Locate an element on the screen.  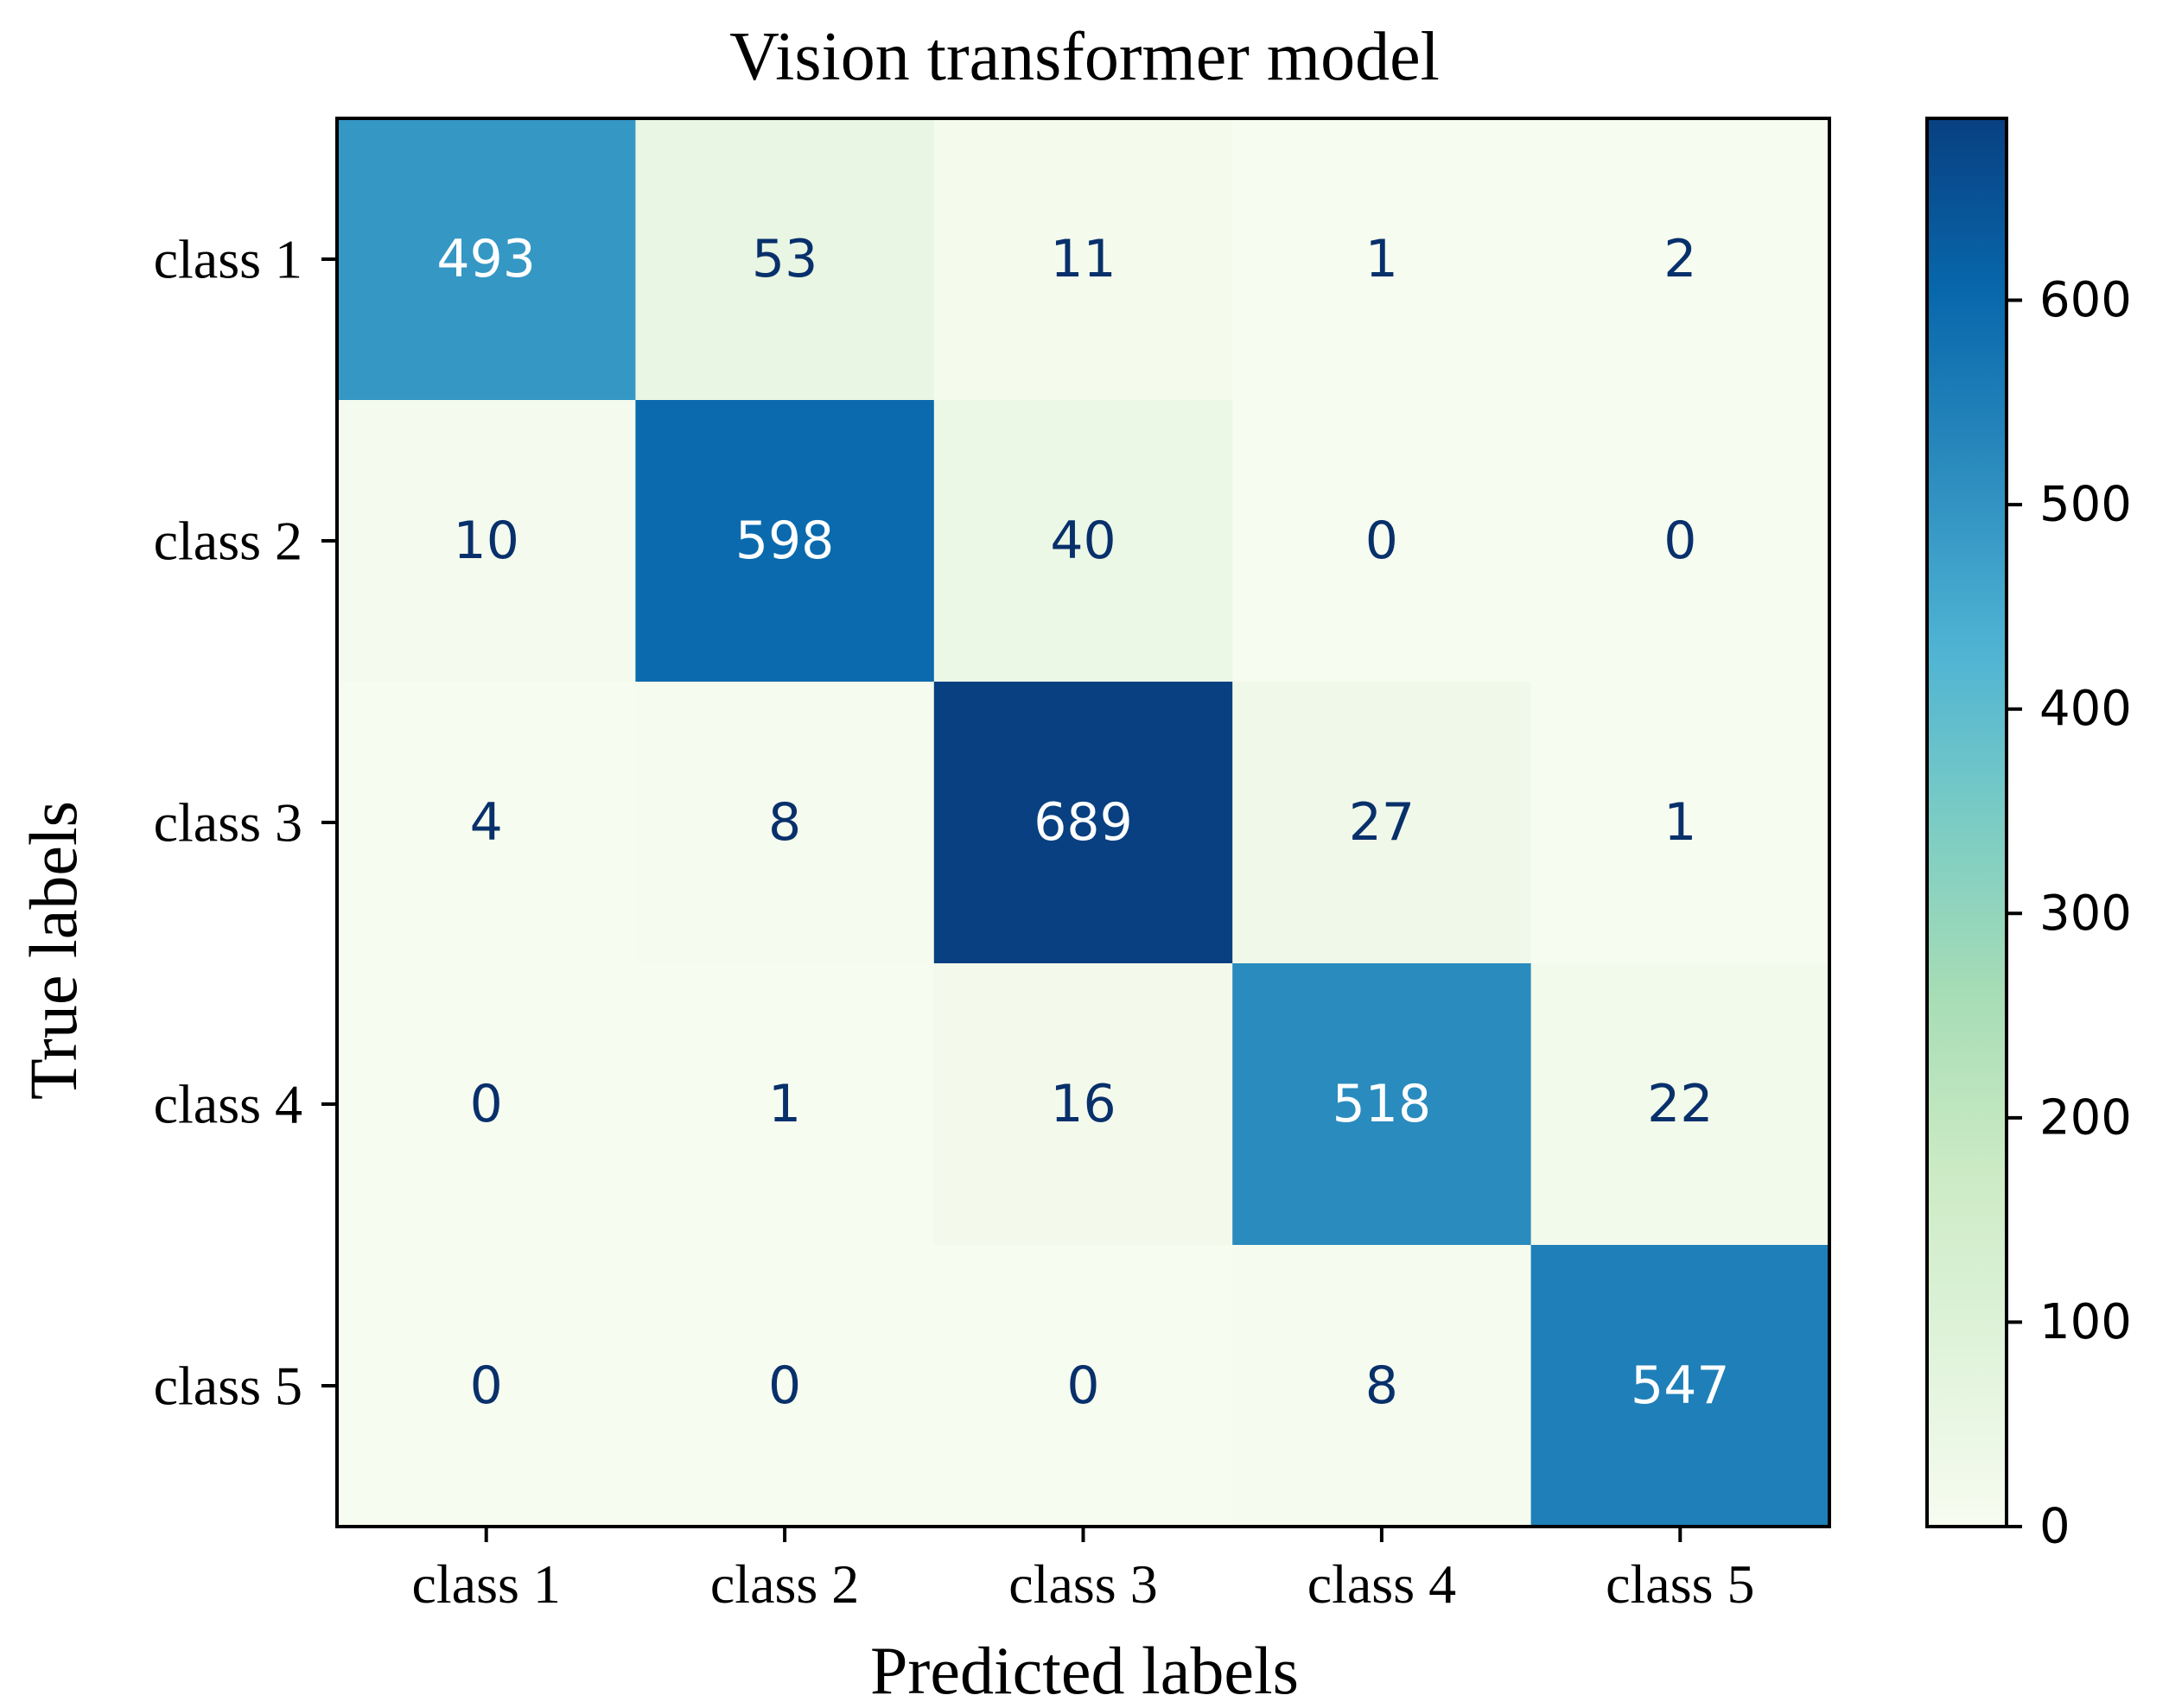
x-axis-ticks: class 1 class 2 class 3 class 4 class 5 is located at coordinates (1083, 1571).